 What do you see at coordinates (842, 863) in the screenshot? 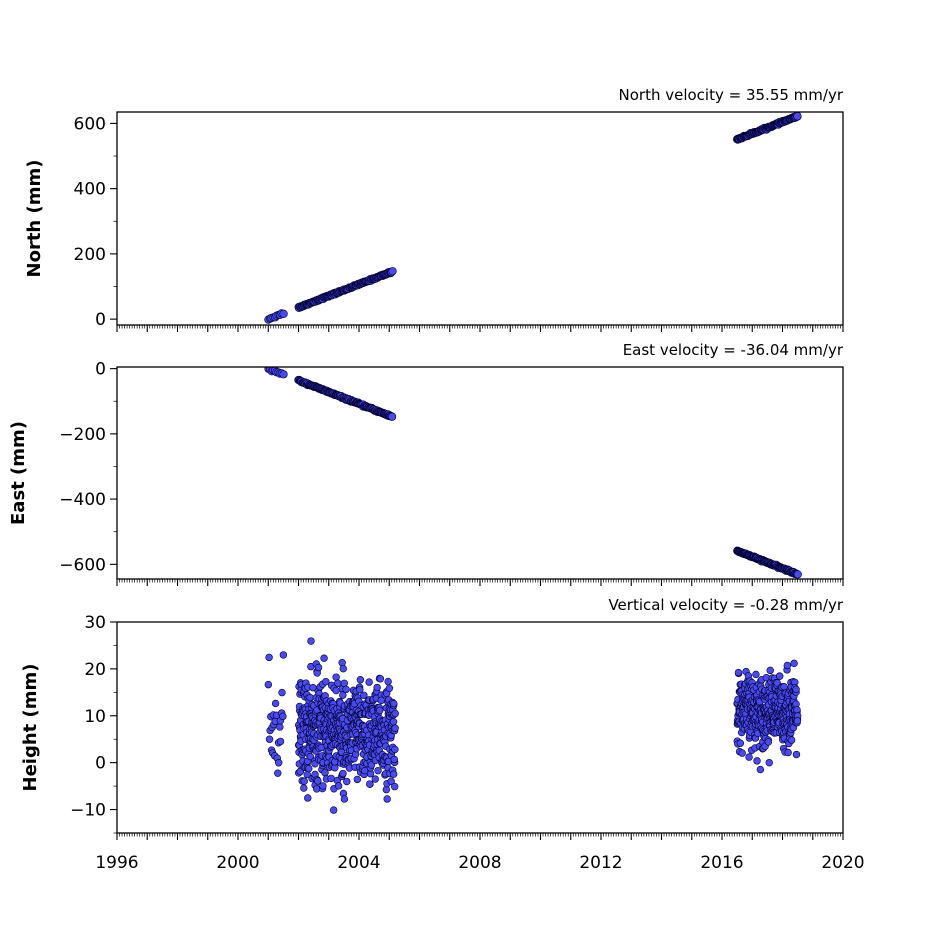
I see `height-x-tick-label: 2020` at bounding box center [842, 863].